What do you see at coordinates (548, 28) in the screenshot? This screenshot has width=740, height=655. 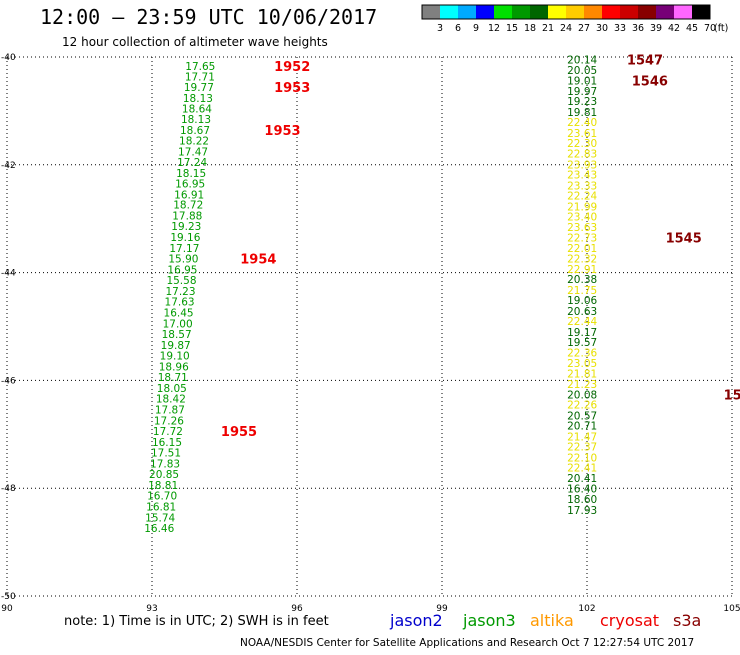 I see `colorbar-label: 21` at bounding box center [548, 28].